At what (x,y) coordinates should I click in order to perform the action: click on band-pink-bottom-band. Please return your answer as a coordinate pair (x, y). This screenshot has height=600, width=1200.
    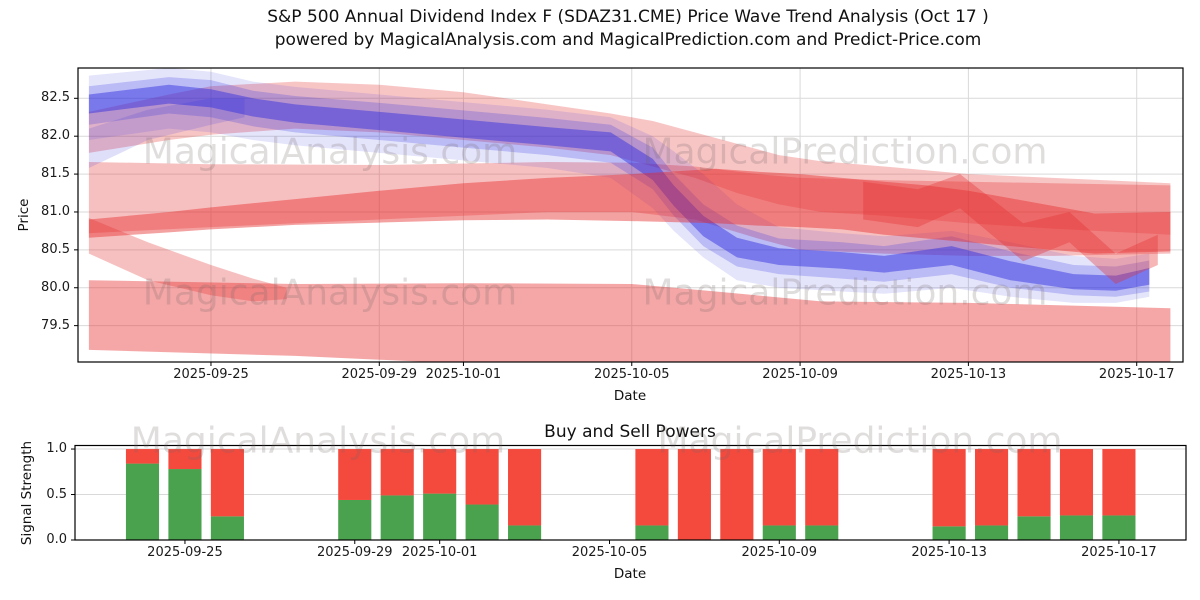
    Looking at the image, I should click on (629, 321).